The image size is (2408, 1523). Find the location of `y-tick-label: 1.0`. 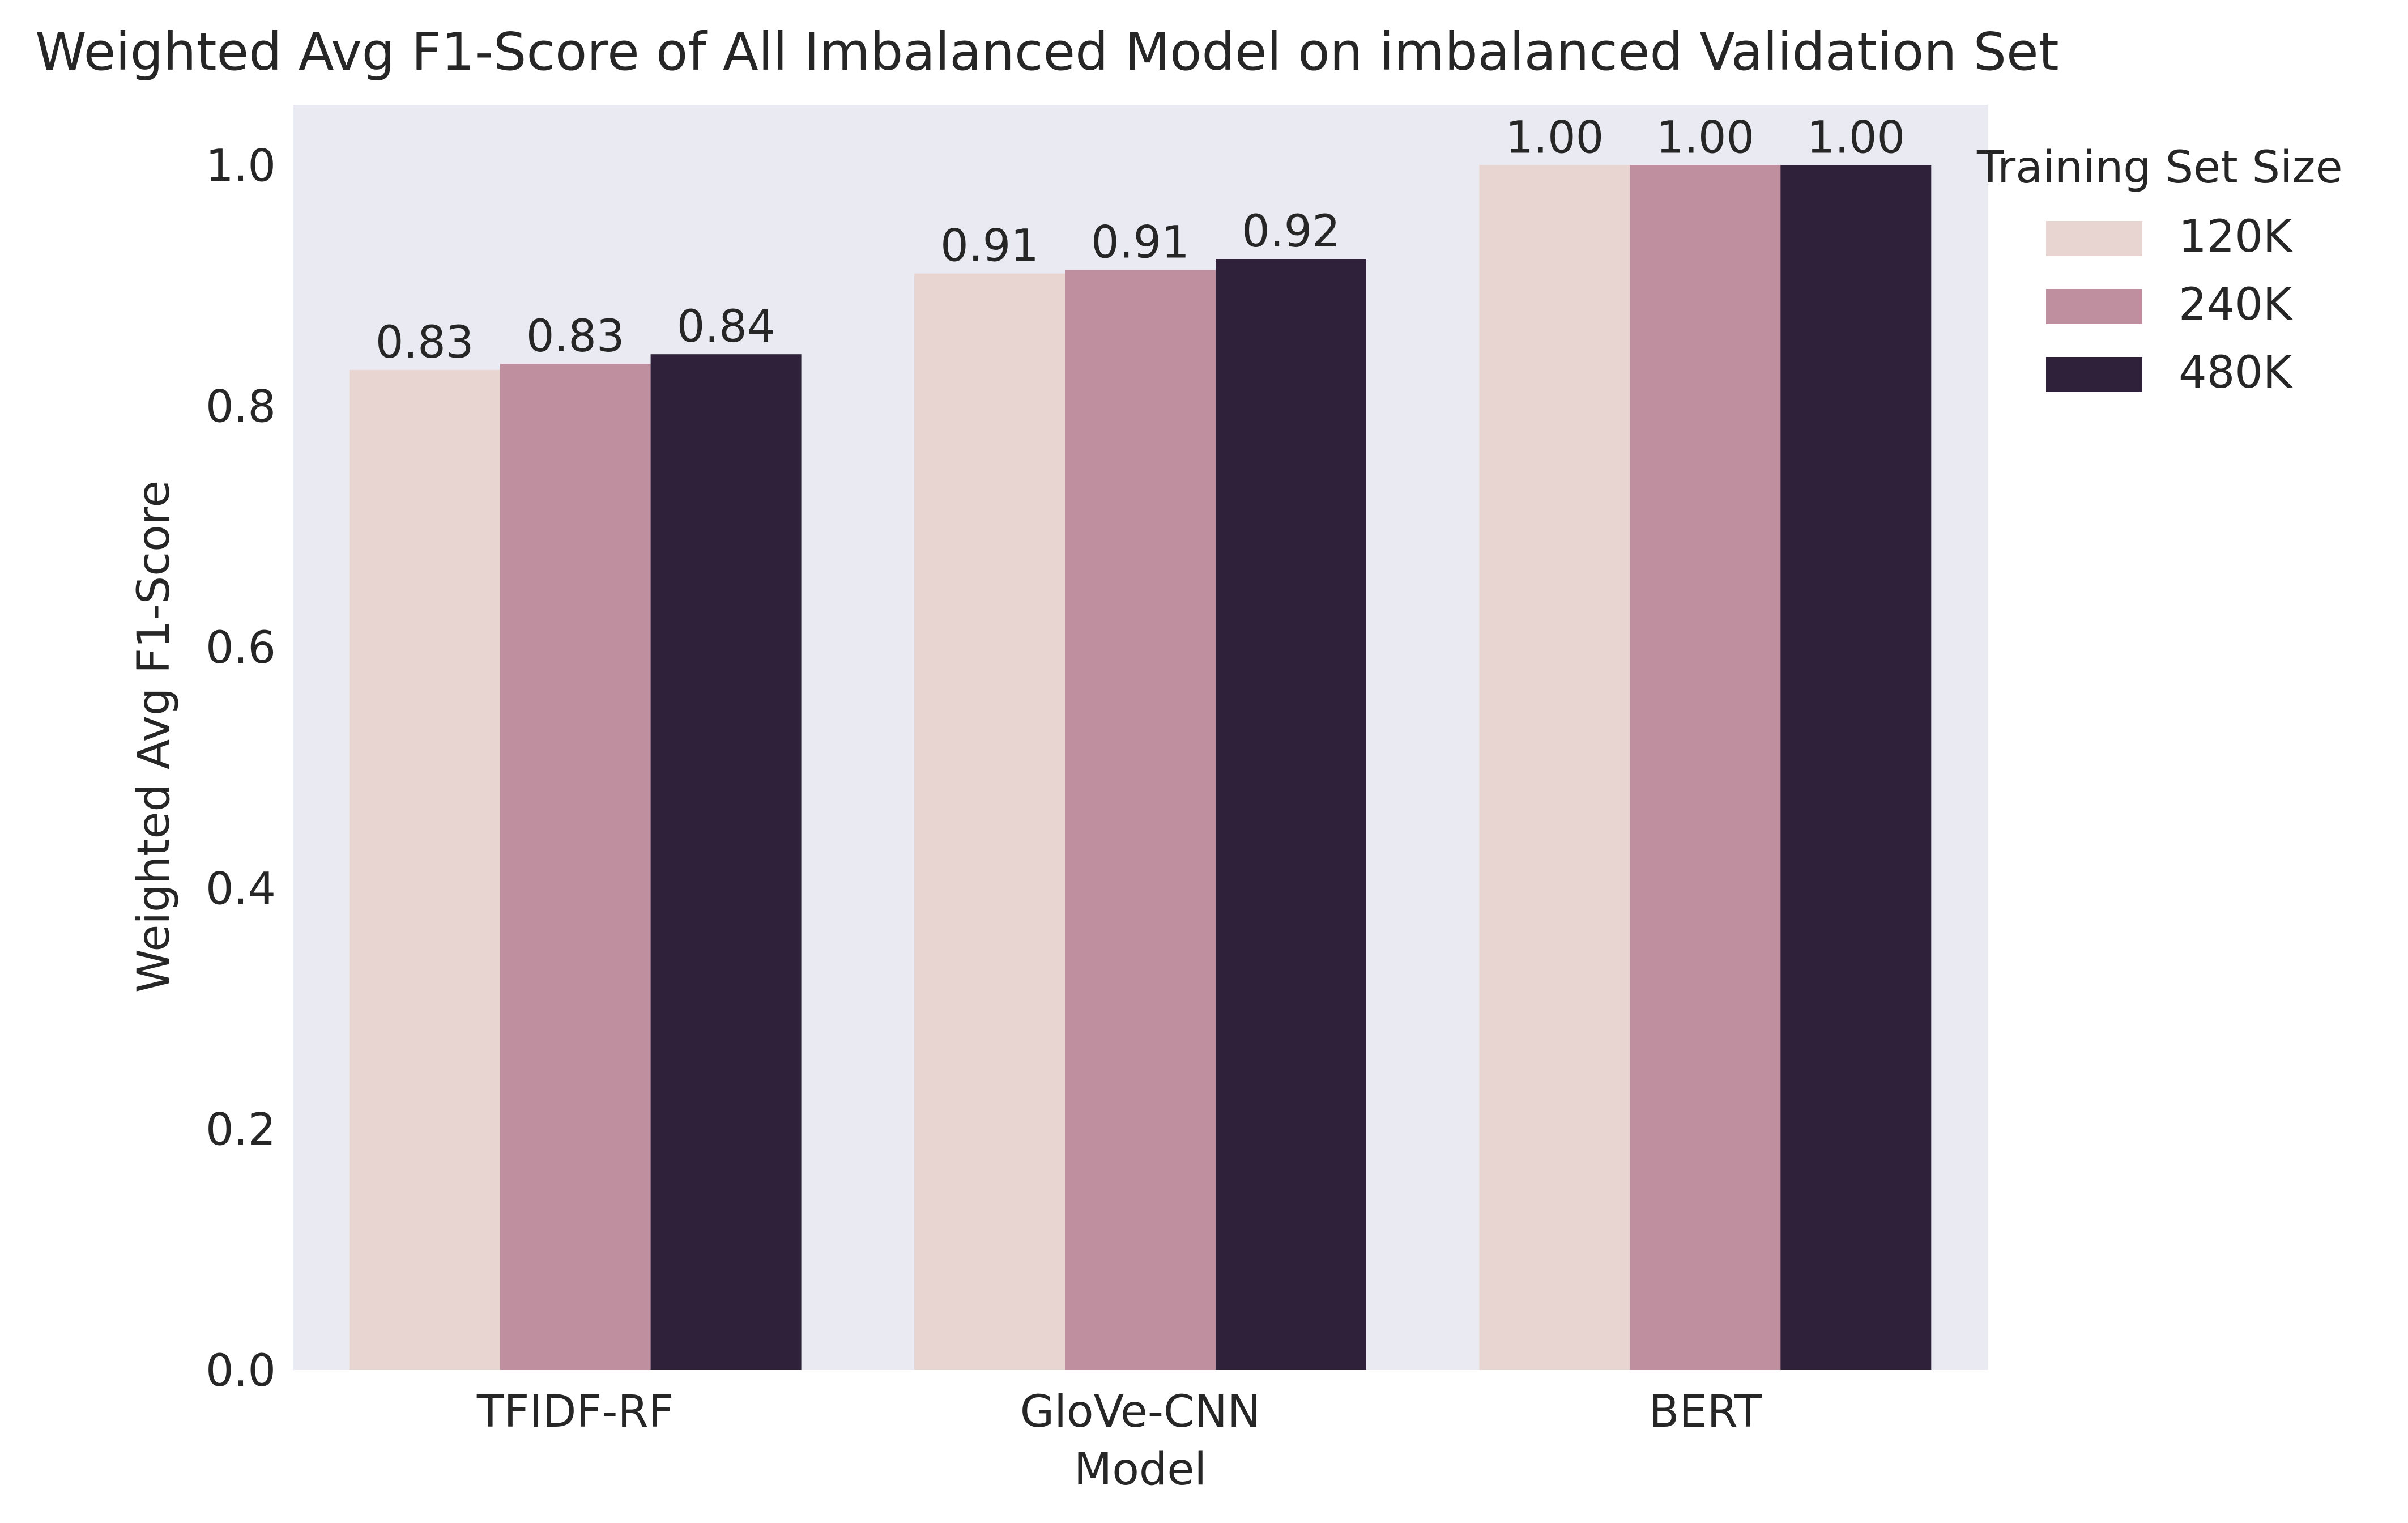

y-tick-label: 1.0 is located at coordinates (241, 166).